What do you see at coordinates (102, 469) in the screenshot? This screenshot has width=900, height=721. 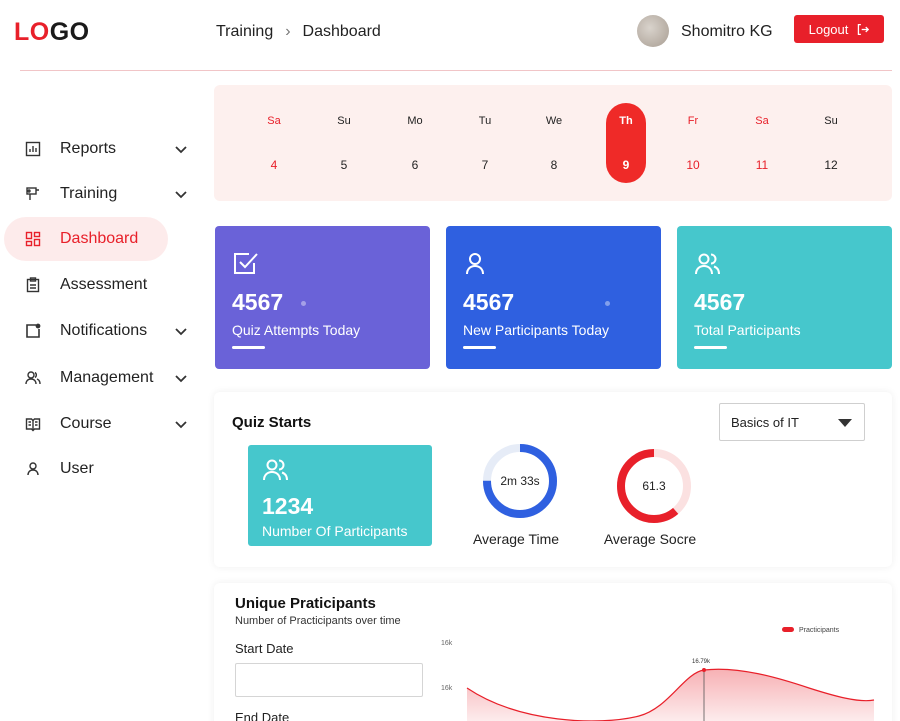 I see `sidebar-item-user: User` at bounding box center [102, 469].